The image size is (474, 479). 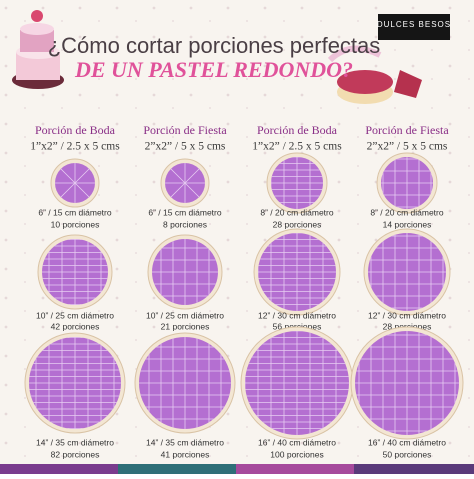 What do you see at coordinates (38, 49) in the screenshot?
I see `cake-illustration` at bounding box center [38, 49].